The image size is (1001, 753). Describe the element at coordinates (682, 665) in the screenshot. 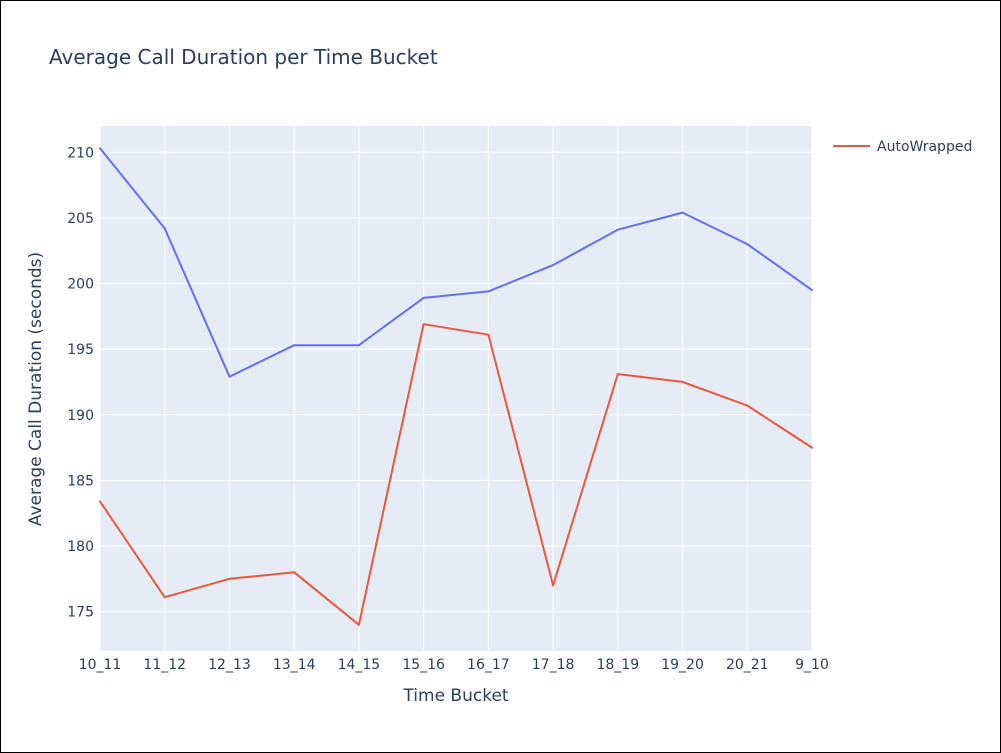

I see `x-tick-label: 19_20` at that location.